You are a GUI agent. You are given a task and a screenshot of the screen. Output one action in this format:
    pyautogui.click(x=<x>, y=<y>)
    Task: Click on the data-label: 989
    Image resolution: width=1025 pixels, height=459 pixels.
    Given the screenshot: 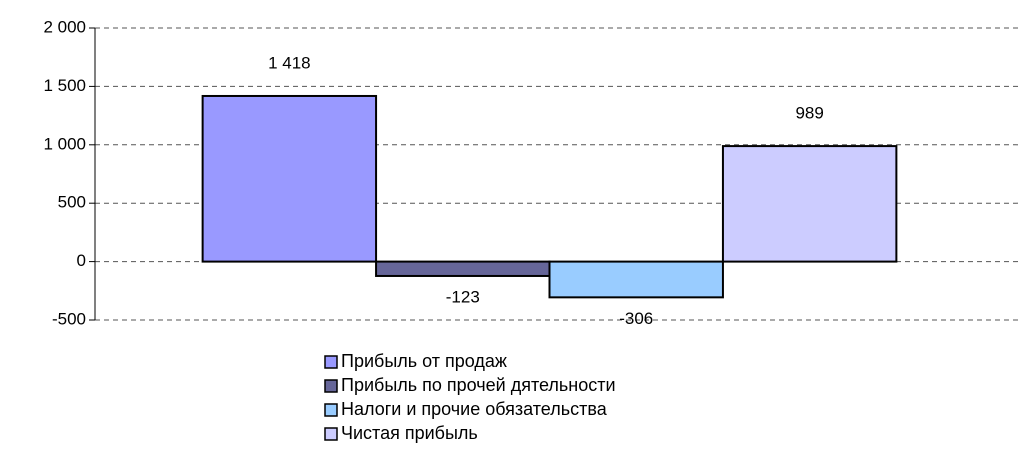 What is the action you would take?
    pyautogui.click(x=809, y=113)
    